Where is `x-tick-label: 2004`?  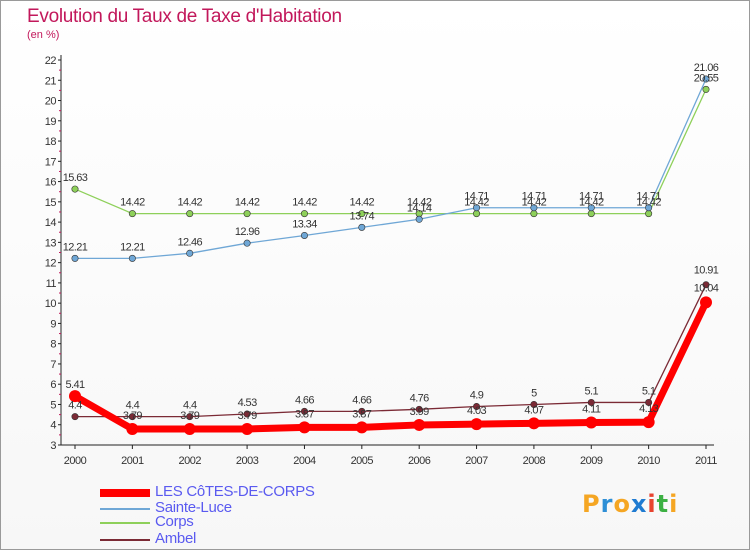
x-tick-label: 2004 is located at coordinates (304, 461).